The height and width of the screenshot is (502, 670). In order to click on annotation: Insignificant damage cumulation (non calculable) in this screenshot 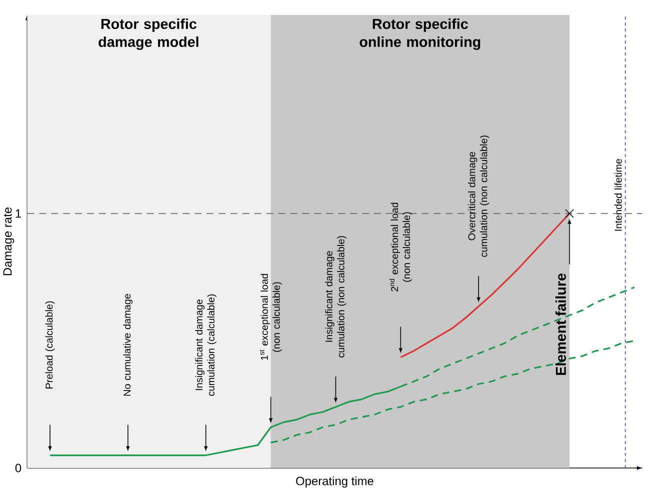, I will do `click(335, 297)`.